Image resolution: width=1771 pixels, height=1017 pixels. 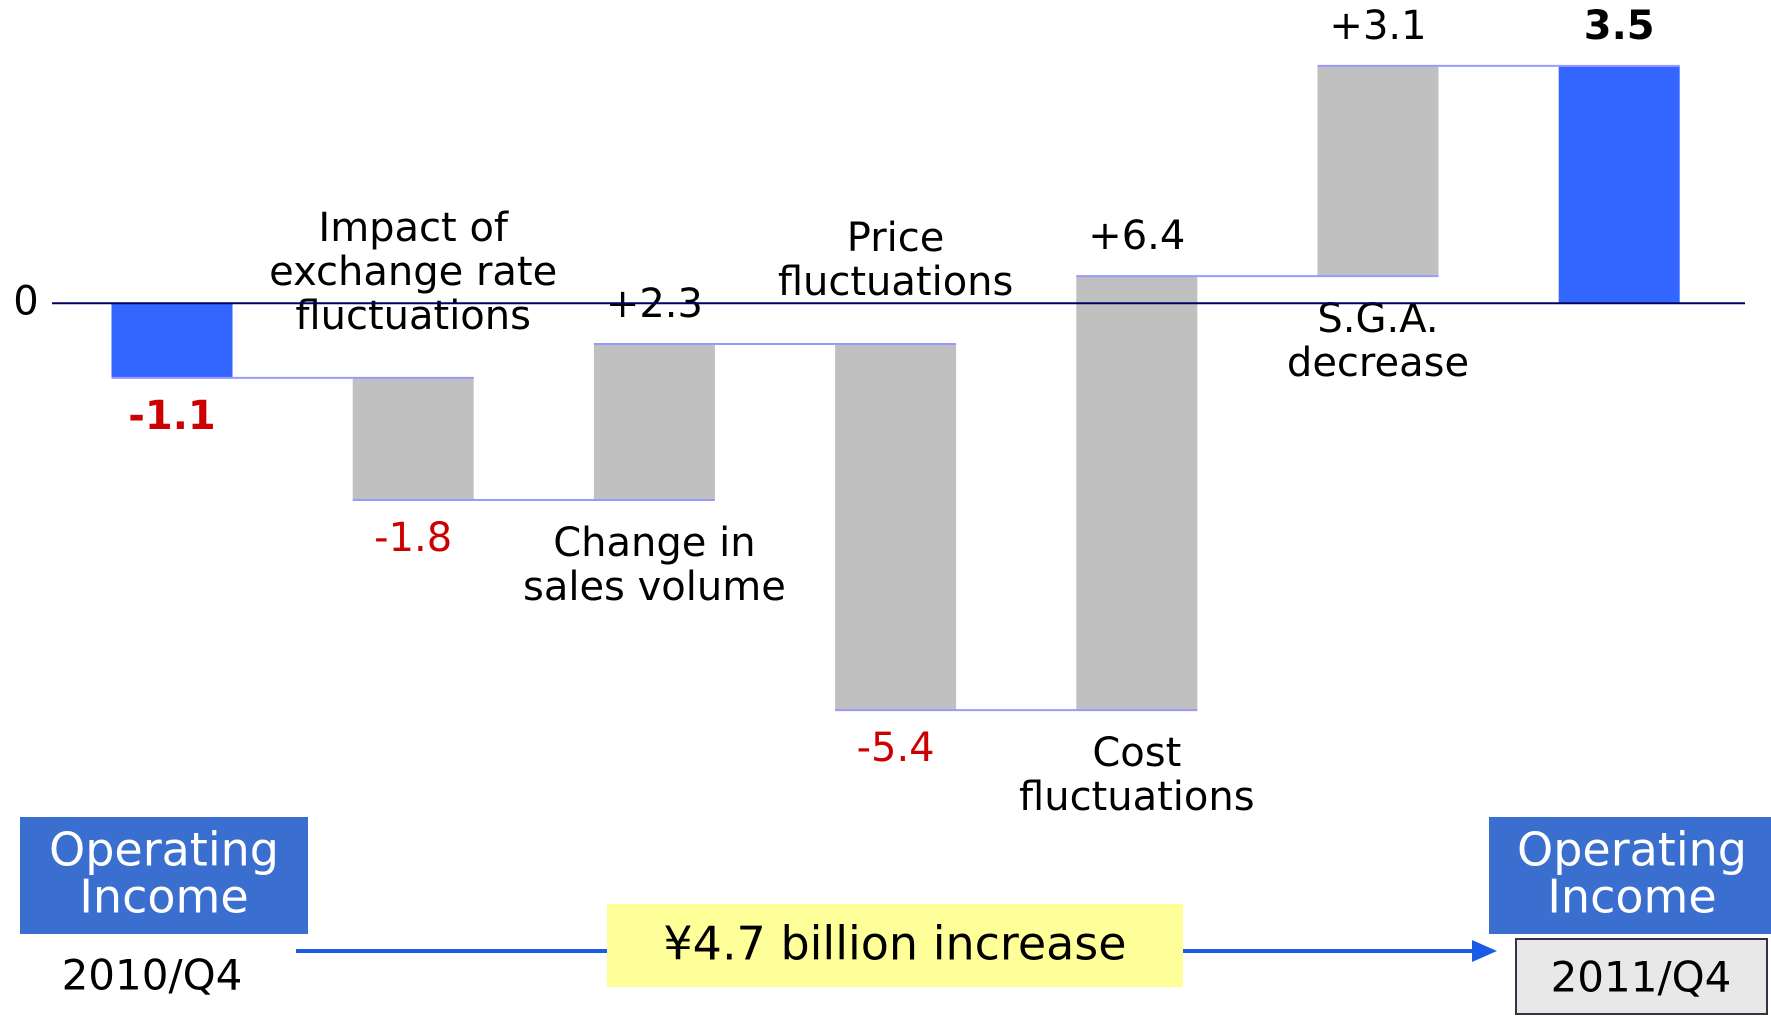 I want to click on category-label: exchange rate, so click(x=413, y=272).